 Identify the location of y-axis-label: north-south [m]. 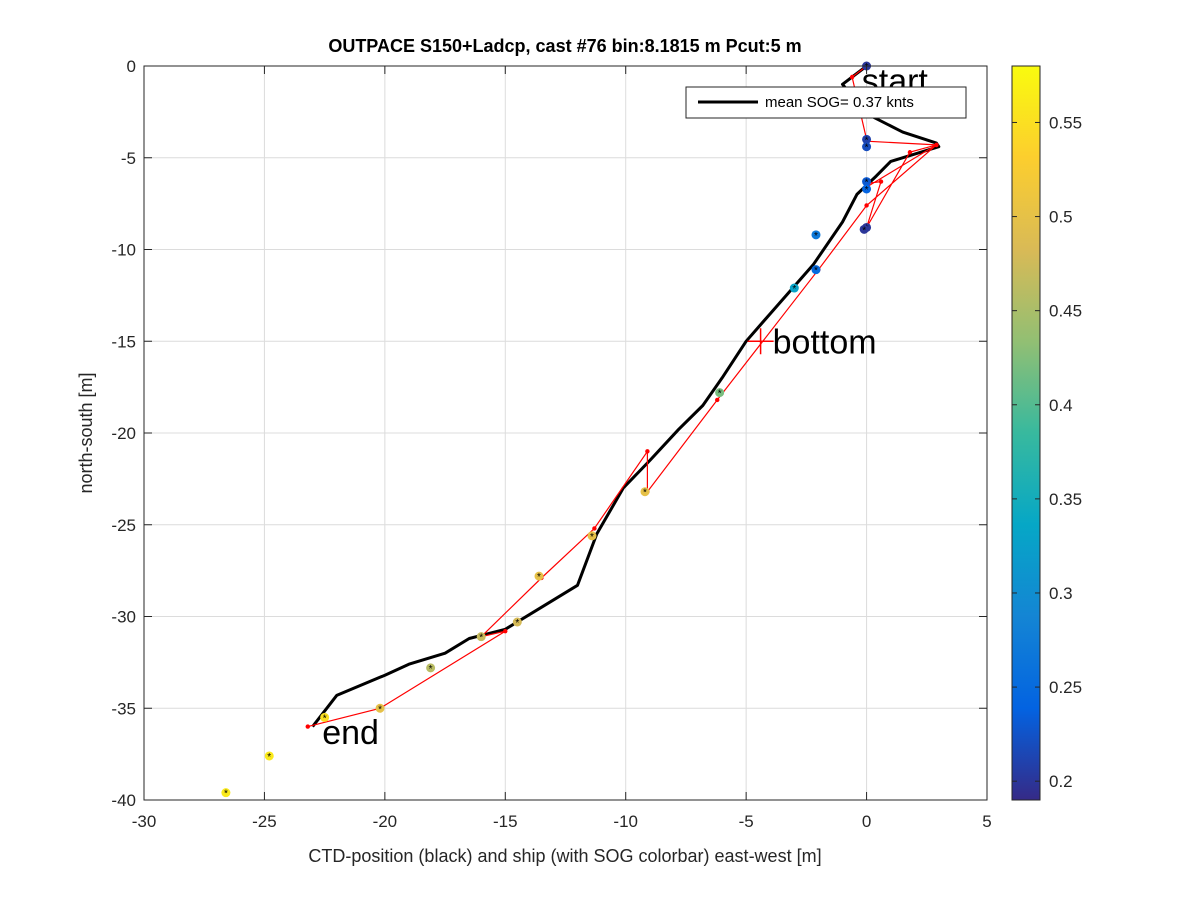
(86, 432).